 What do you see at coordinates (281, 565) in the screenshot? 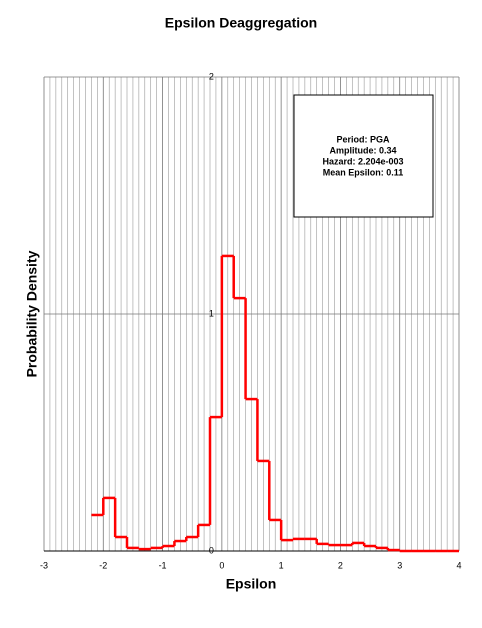
I see `x-tick-label: 1` at bounding box center [281, 565].